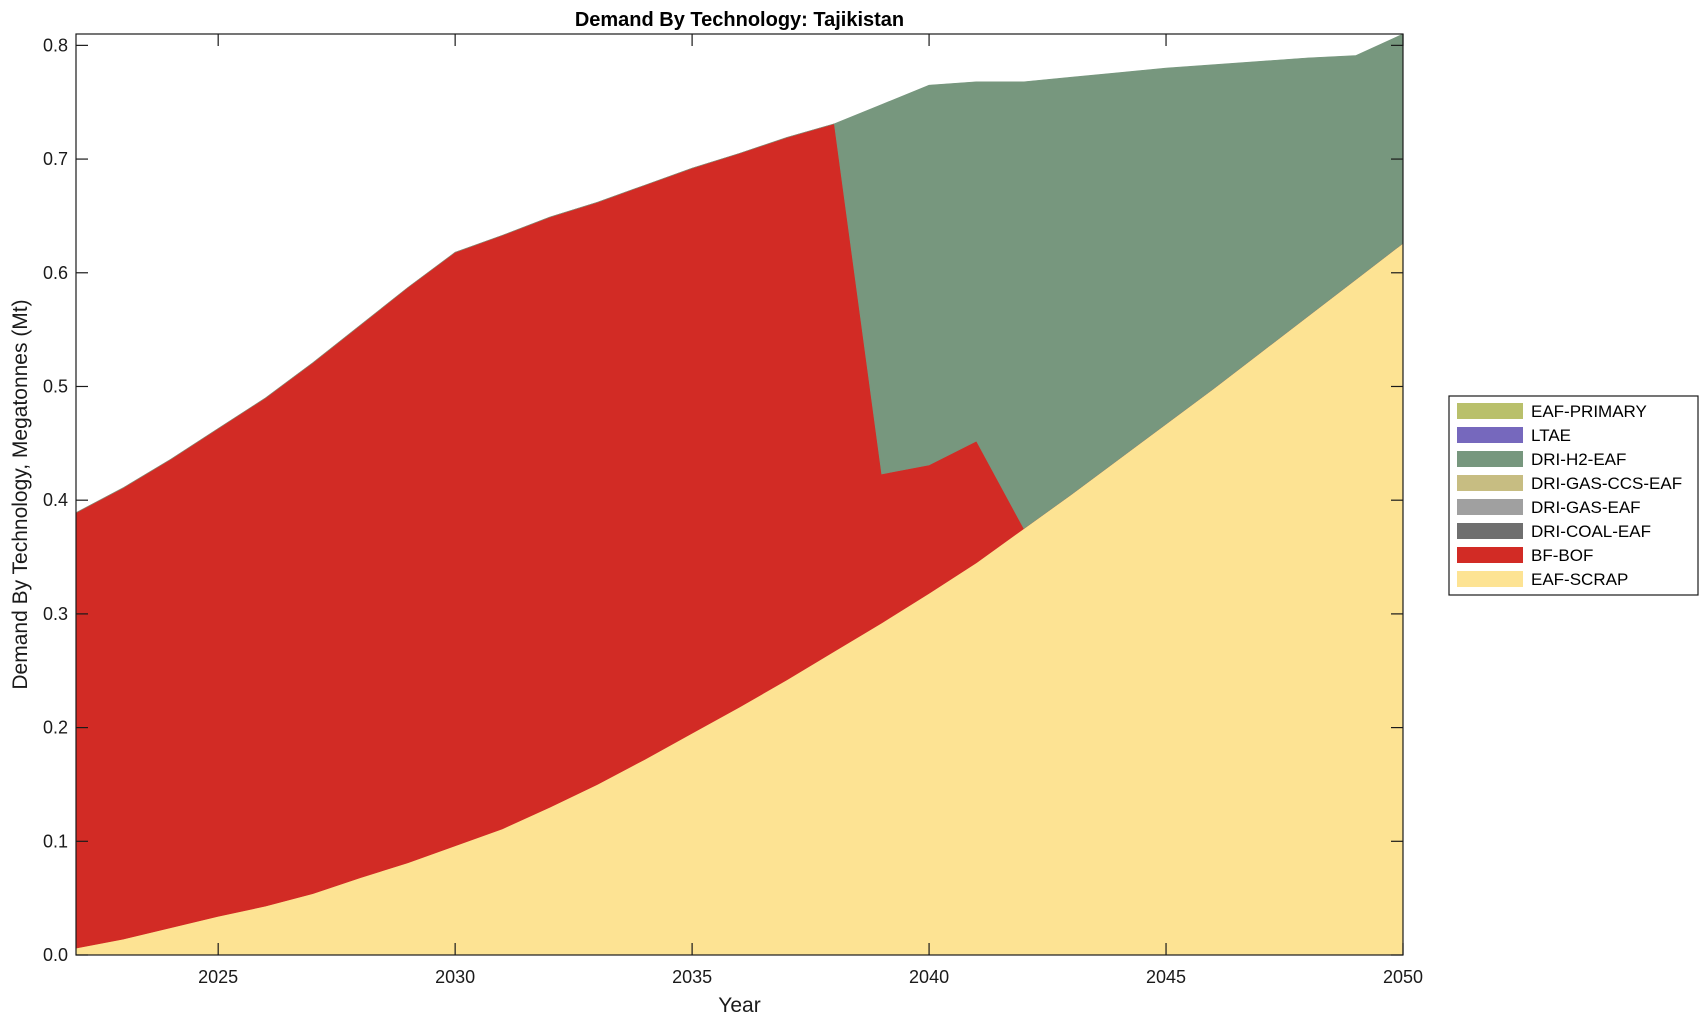 This screenshot has height=1020, width=1703. What do you see at coordinates (55, 273) in the screenshot?
I see `y-tick-label: 0.6` at bounding box center [55, 273].